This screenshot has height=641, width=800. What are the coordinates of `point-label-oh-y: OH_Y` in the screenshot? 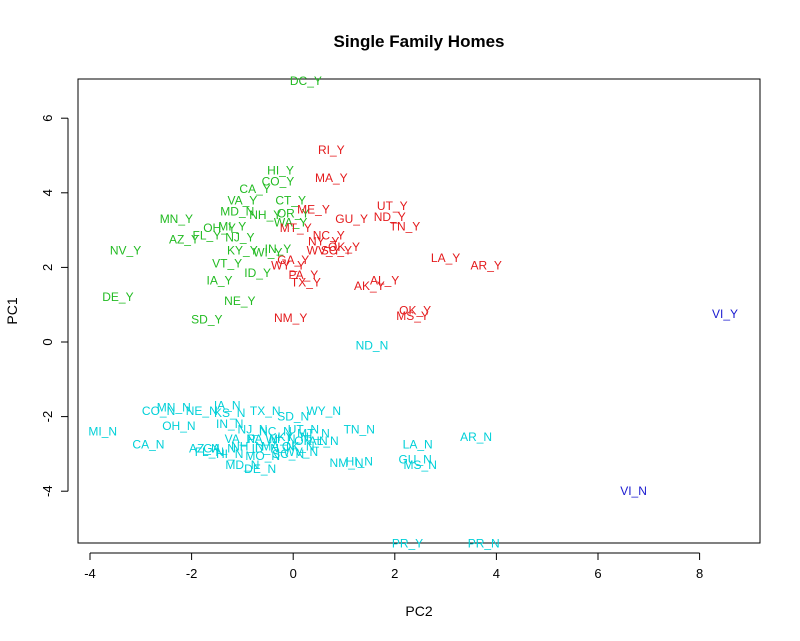 It's located at (219, 228).